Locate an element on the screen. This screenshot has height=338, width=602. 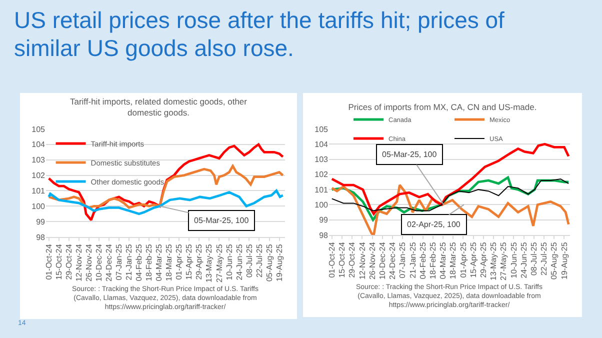
text: US retail prices rose after the tariffs hit; prices of similar US goods also rose. is located at coordinates (260, 34).